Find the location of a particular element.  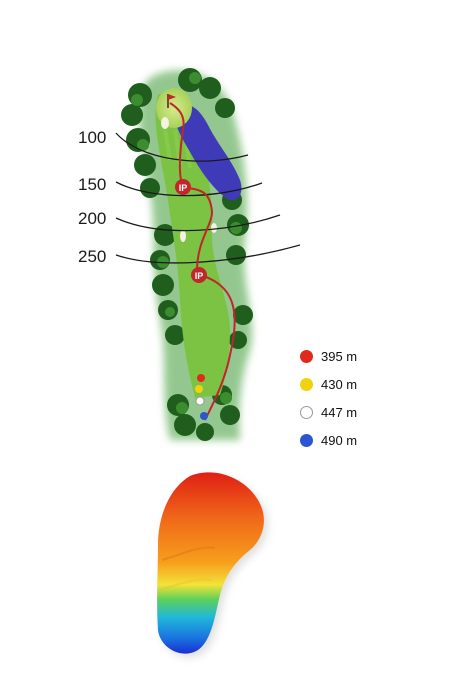

fairway is located at coordinates (192, 245).